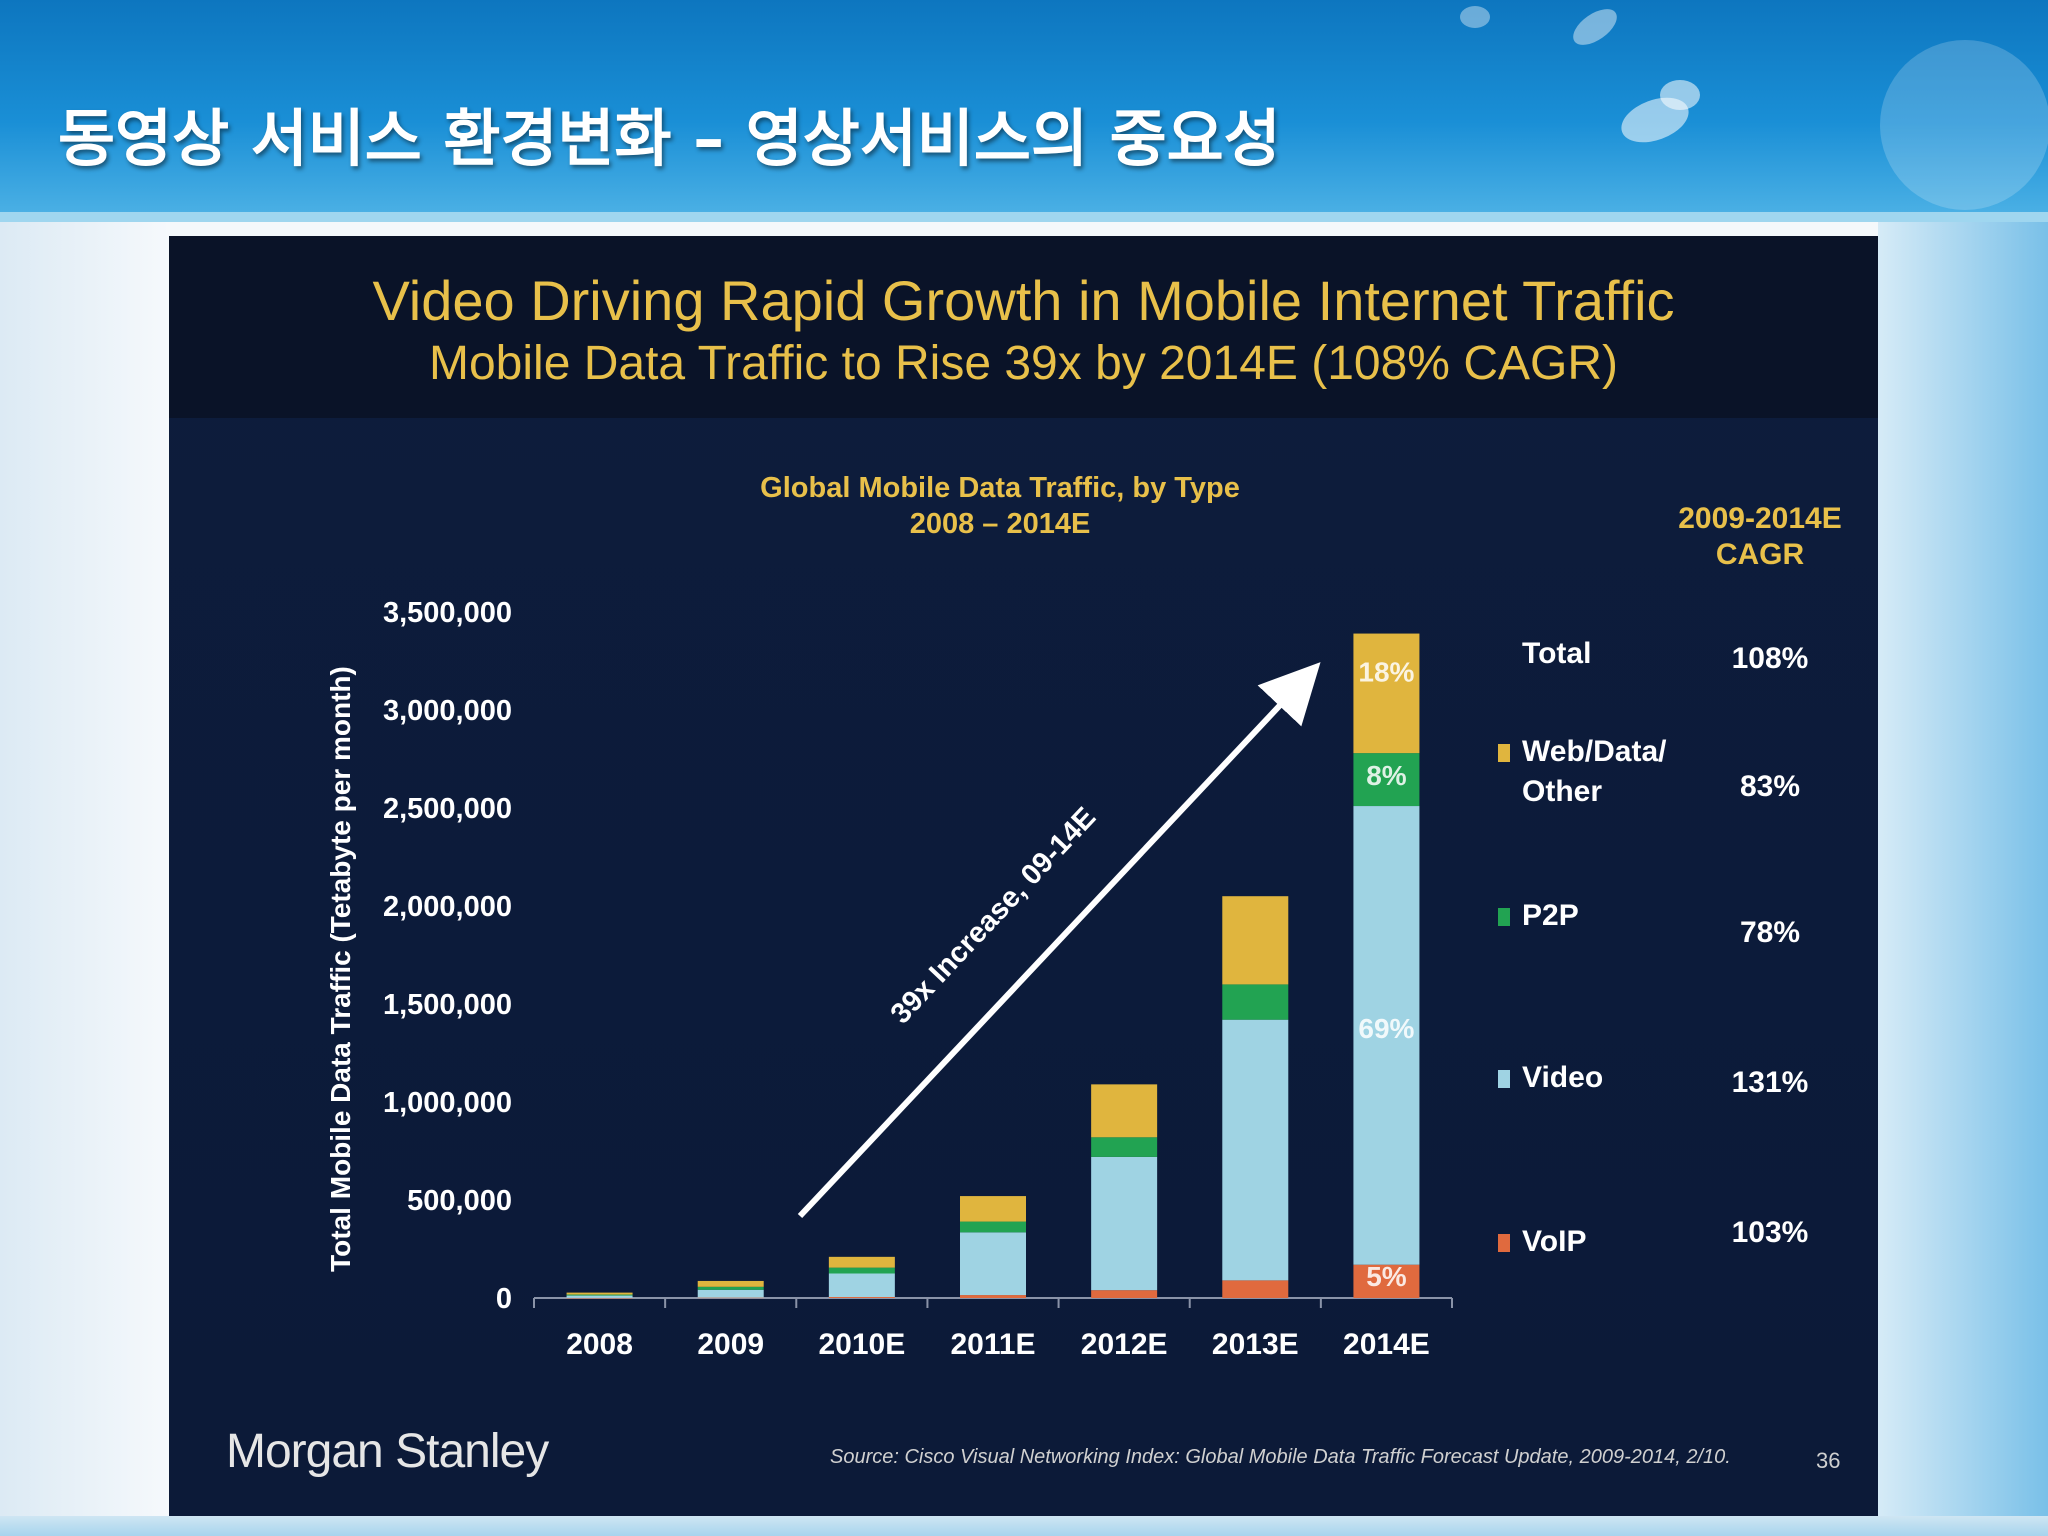 The height and width of the screenshot is (1536, 2048). Describe the element at coordinates (1557, 653) in the screenshot. I see `legend-total-label: Total` at that location.